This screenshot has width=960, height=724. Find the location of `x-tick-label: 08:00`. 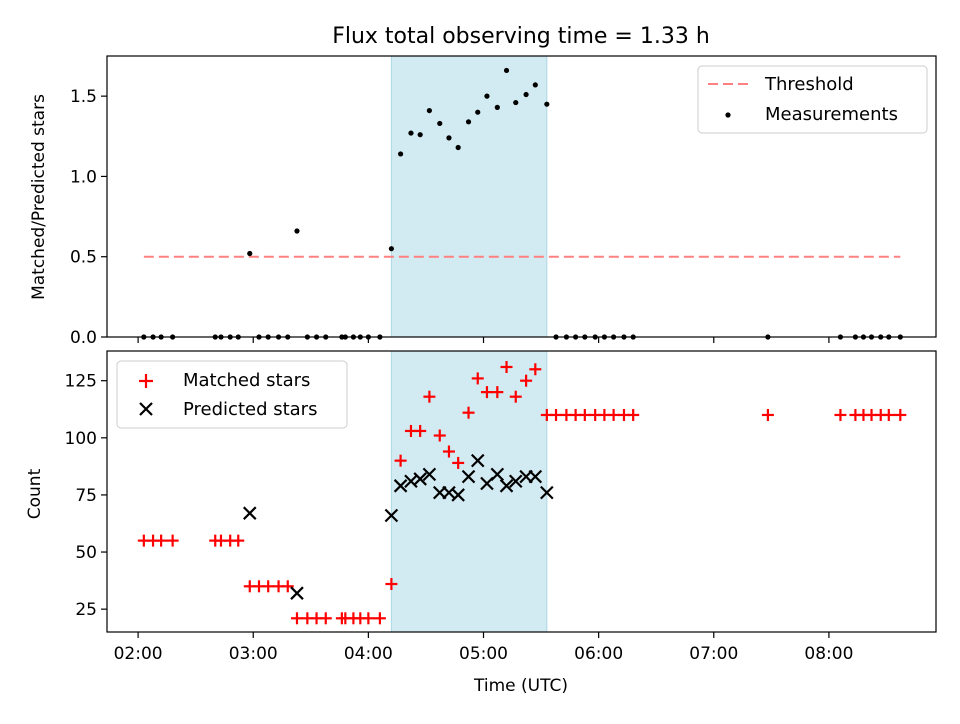

x-tick-label: 08:00 is located at coordinates (828, 654).